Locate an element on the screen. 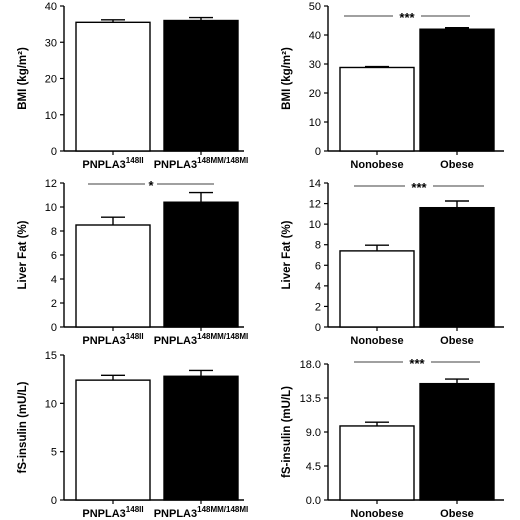  y-tick-label: 9.0 is located at coordinates (313, 433).